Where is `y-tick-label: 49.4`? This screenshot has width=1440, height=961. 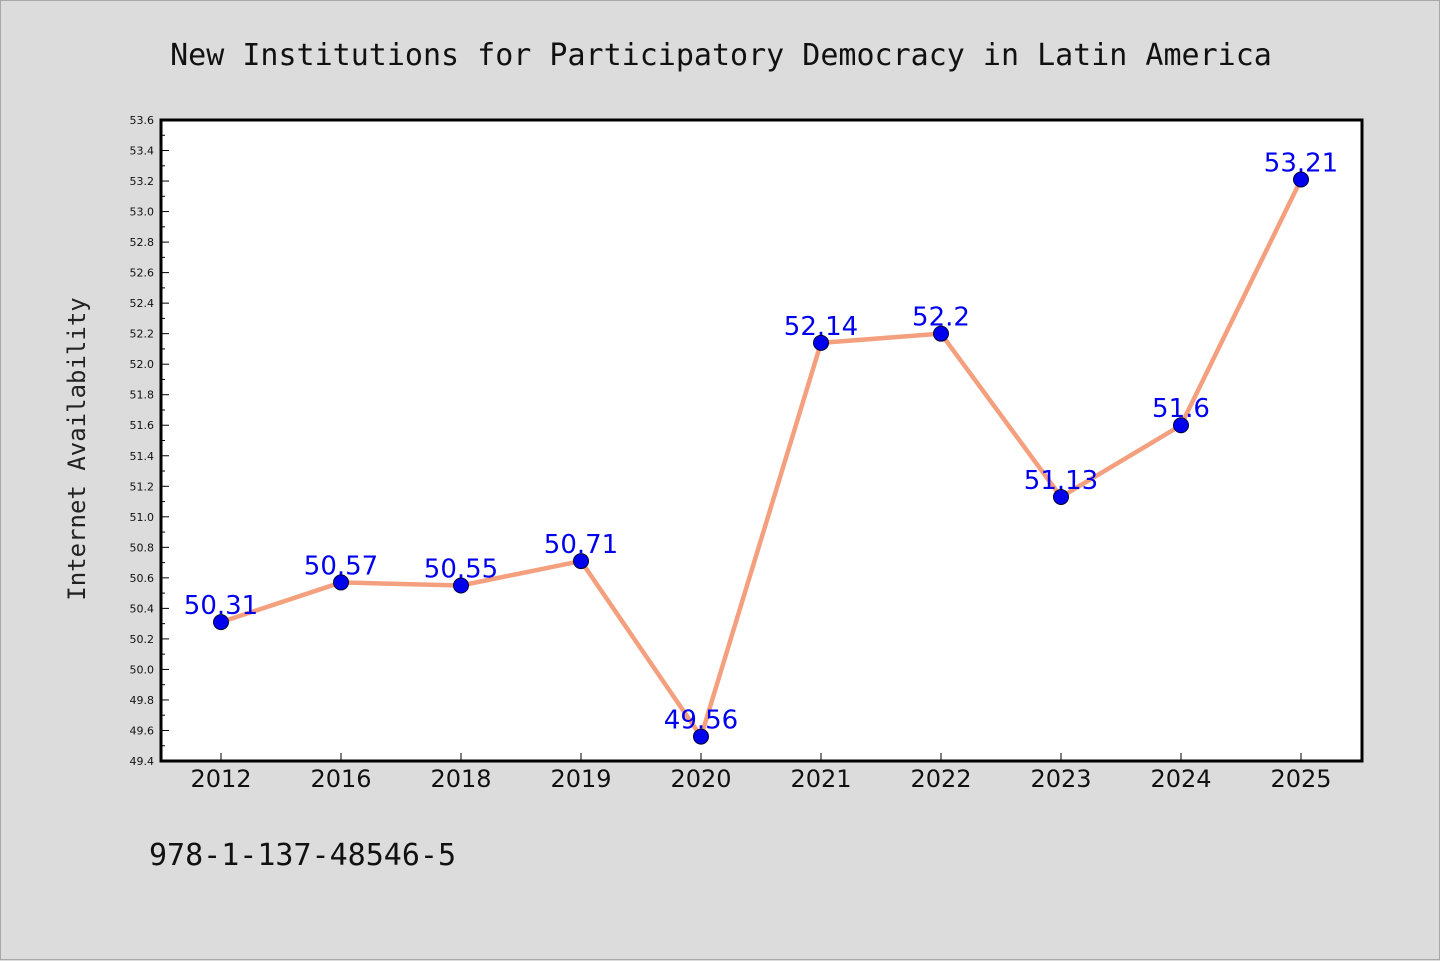
y-tick-label: 49.4 is located at coordinates (142, 761).